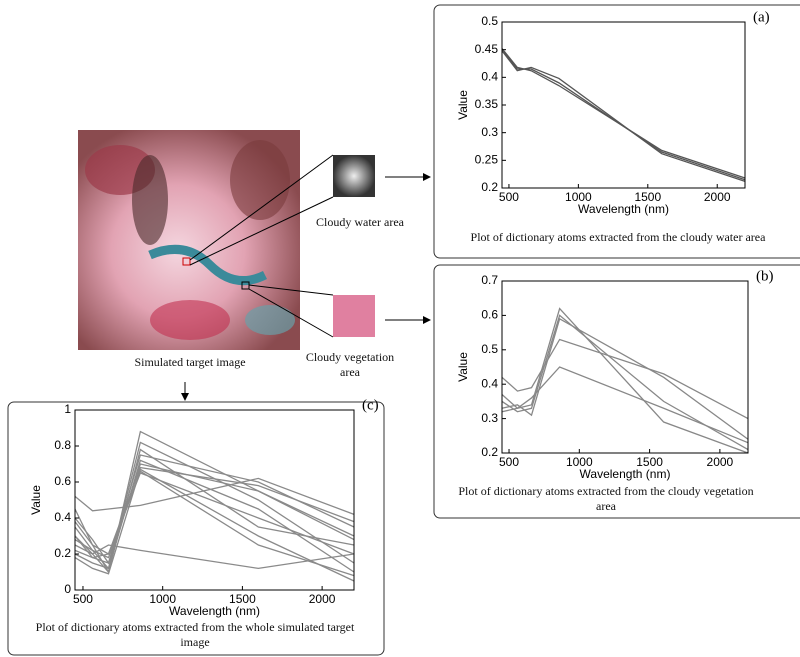 This screenshot has height=657, width=800. Describe the element at coordinates (190, 362) in the screenshot. I see `image-caption: Simulated target image` at that location.